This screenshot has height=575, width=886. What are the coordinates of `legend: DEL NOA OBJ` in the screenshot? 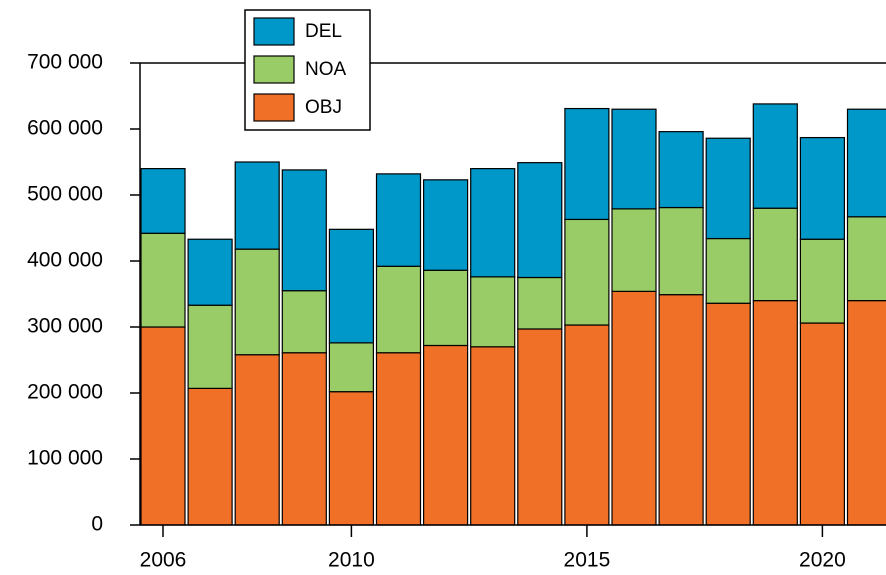 It's located at (307, 70).